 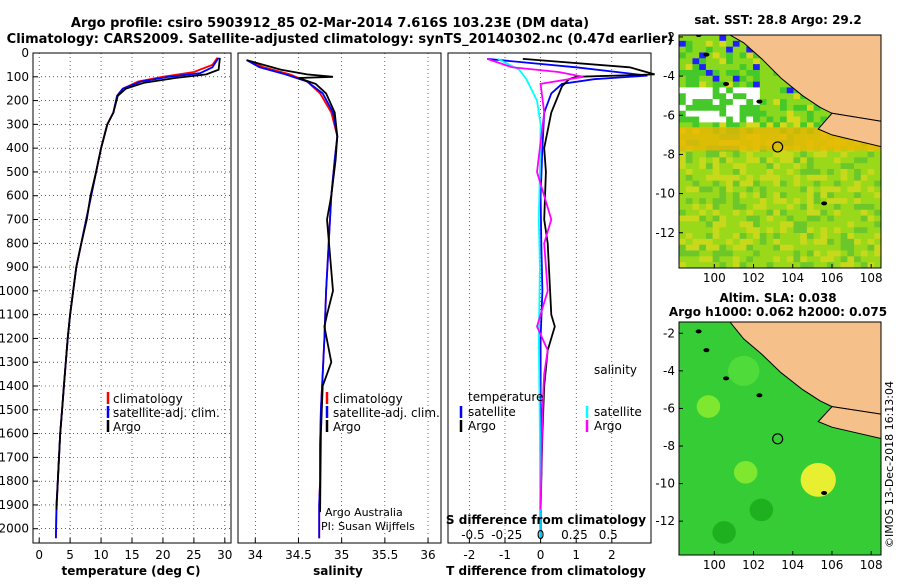 I want to click on s-tick-label: -0.25, so click(x=506, y=535).